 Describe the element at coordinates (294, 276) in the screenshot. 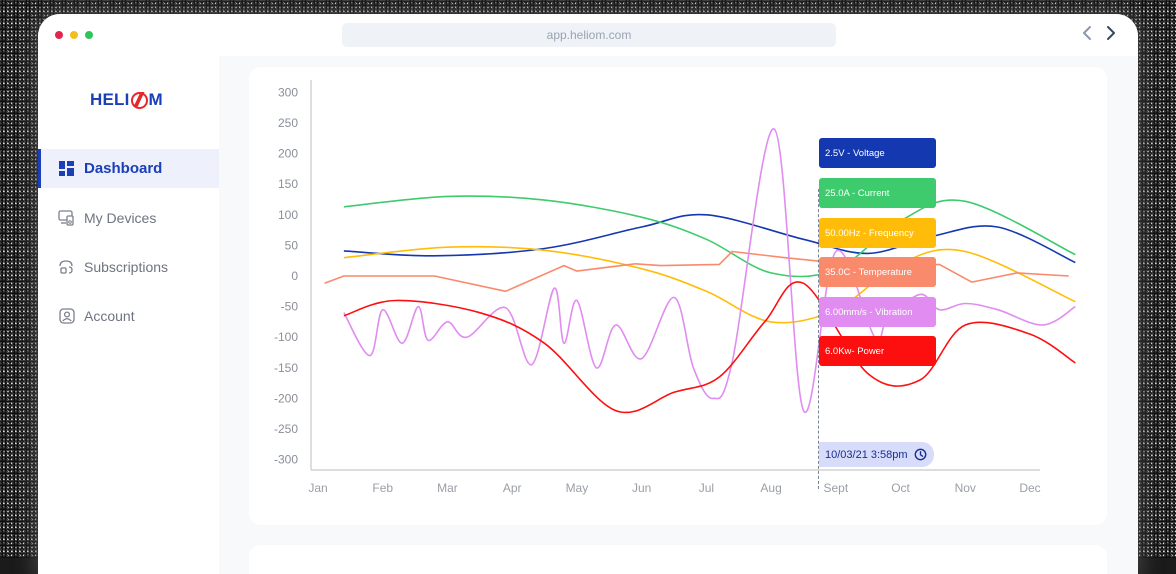

I see `y-tick-label: 0` at that location.